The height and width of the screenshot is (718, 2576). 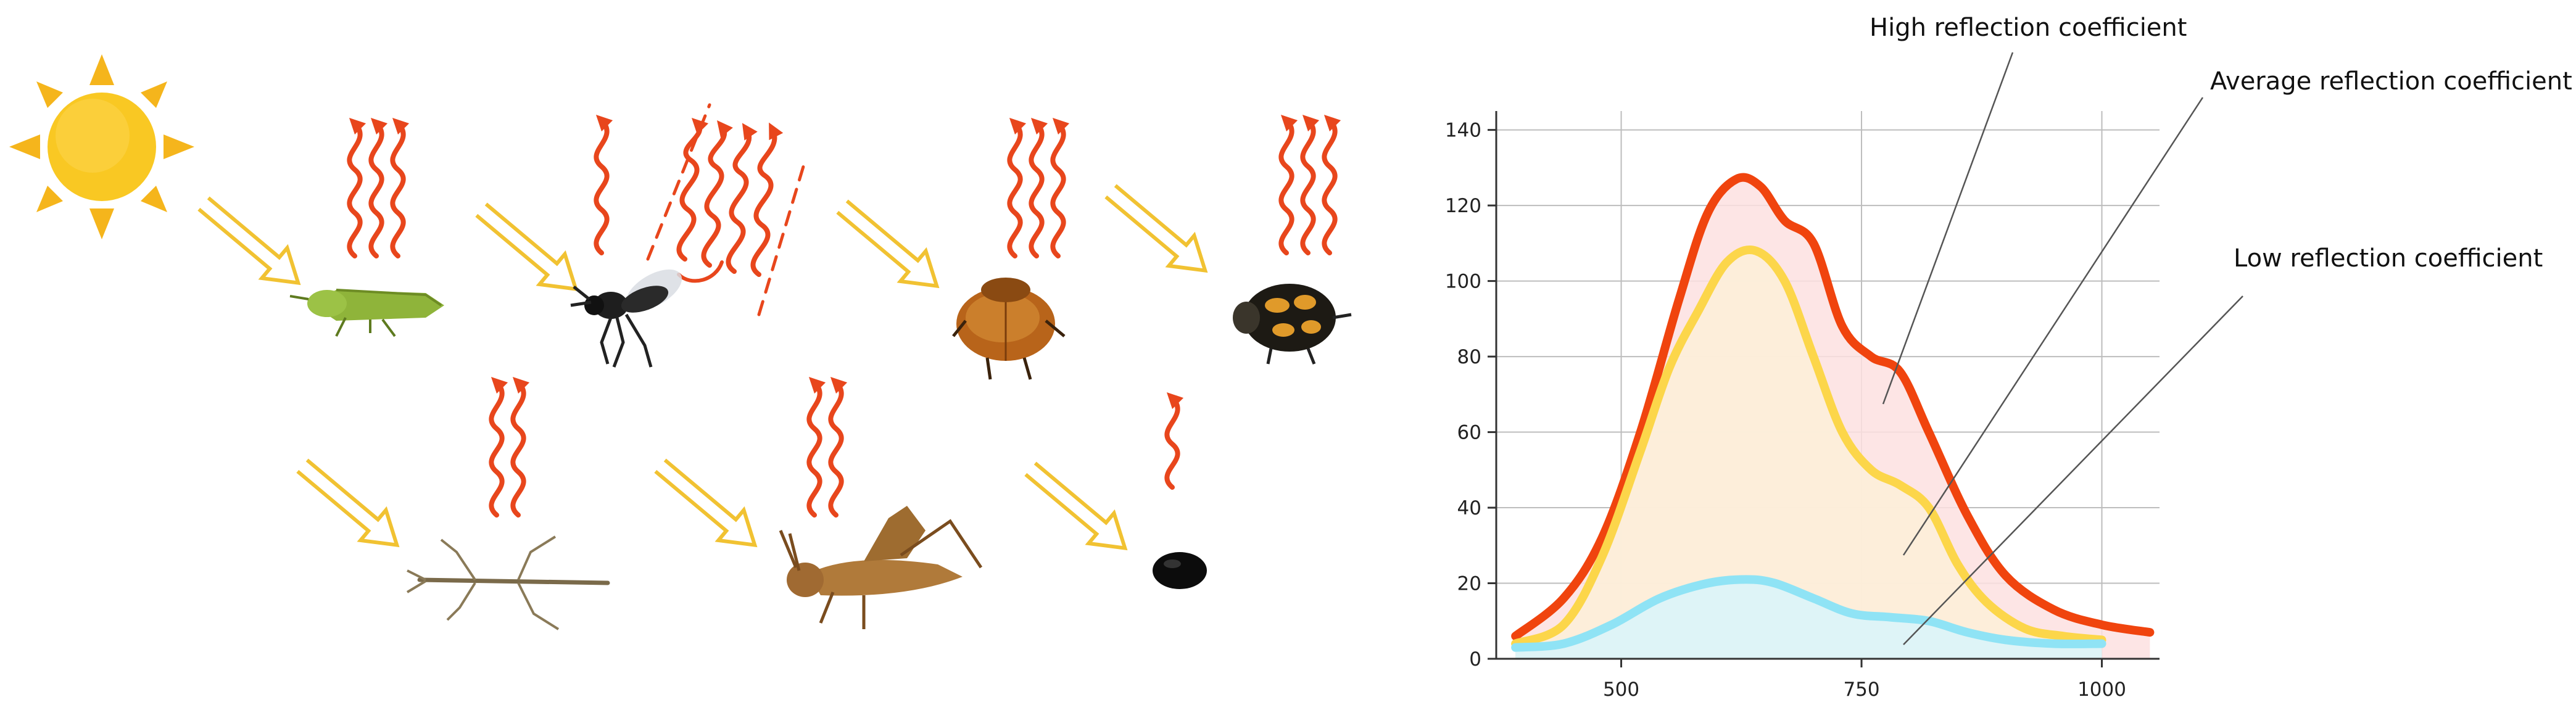 What do you see at coordinates (1463, 282) in the screenshot?
I see `y-tick-label: 100` at bounding box center [1463, 282].